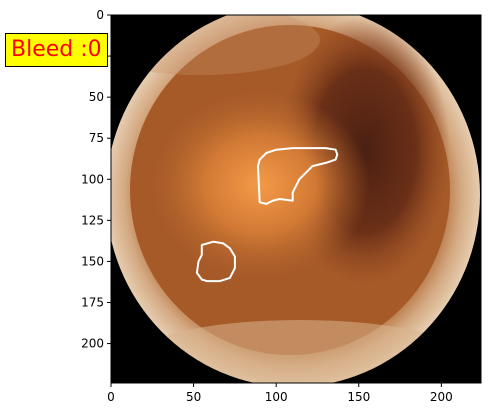 The height and width of the screenshot is (417, 490). I want to click on x-axis: 0 50 100 150 200, so click(280, 393).